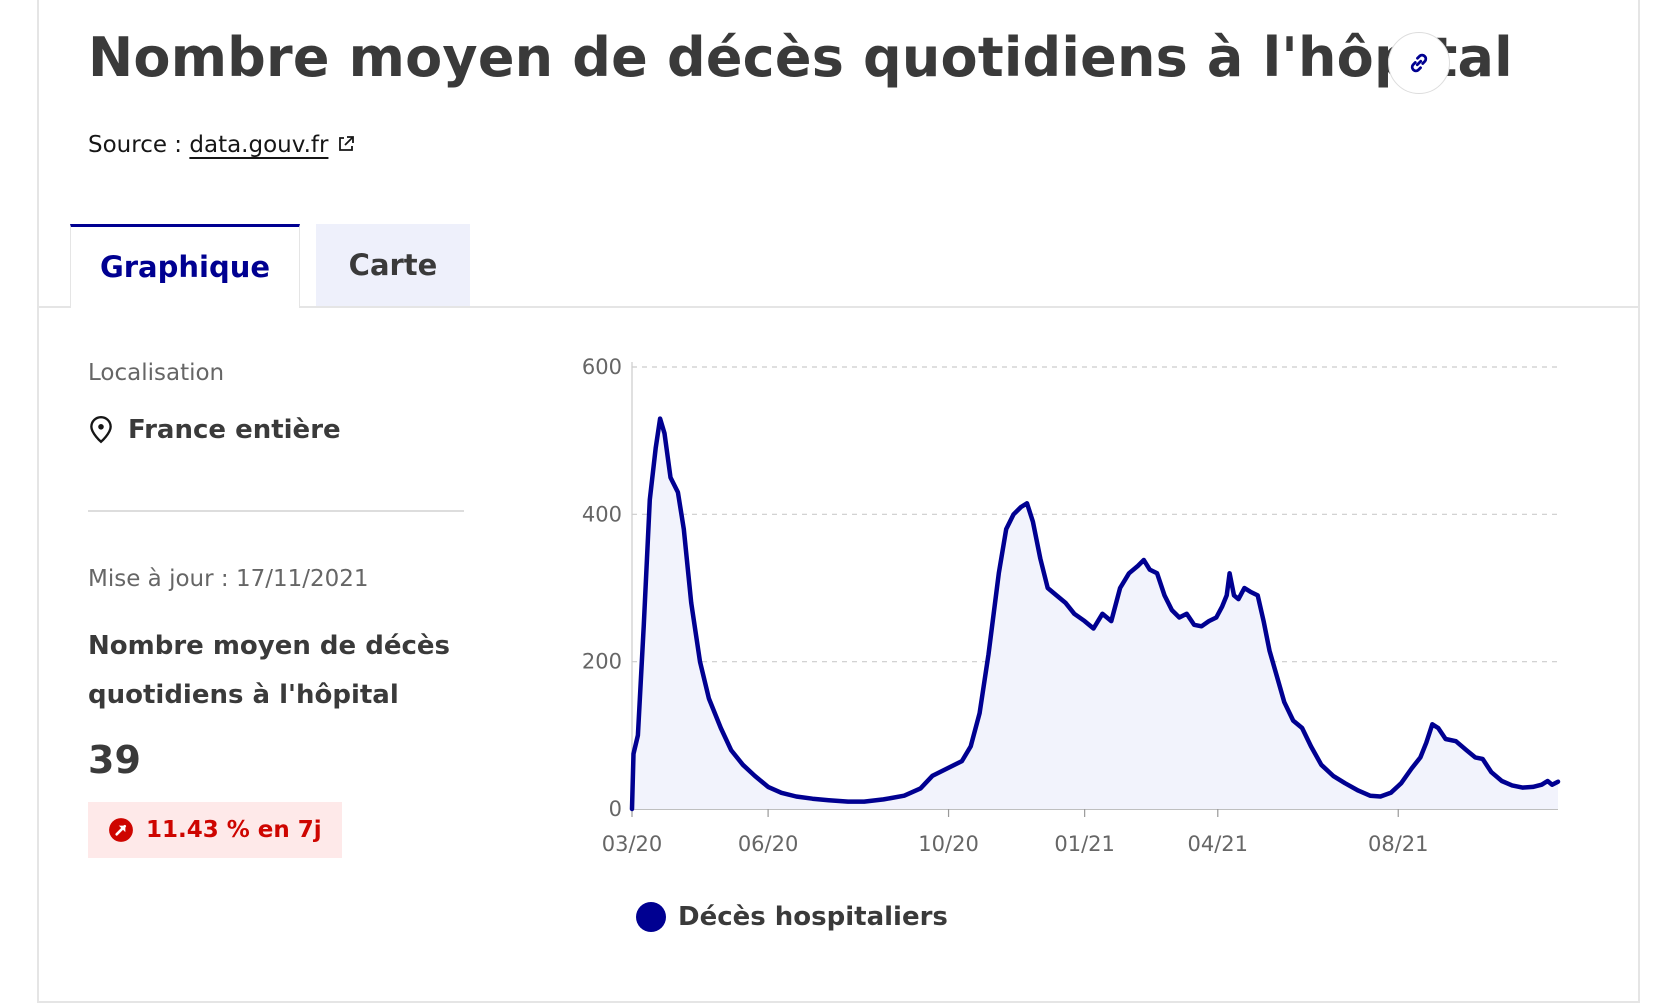 The width and height of the screenshot is (1666, 1003). I want to click on sidebar-divider, so click(276, 511).